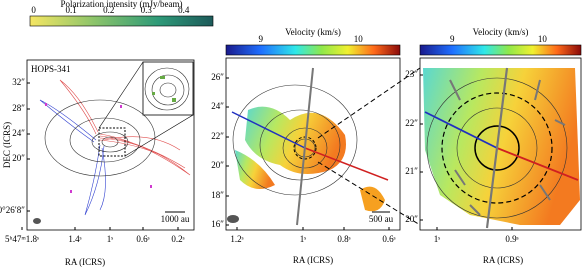 Image resolution: width=586 pixels, height=273 pixels. Describe the element at coordinates (108, 10) in the screenshot. I see `colorbar-tick-label: 0.2` at that location.